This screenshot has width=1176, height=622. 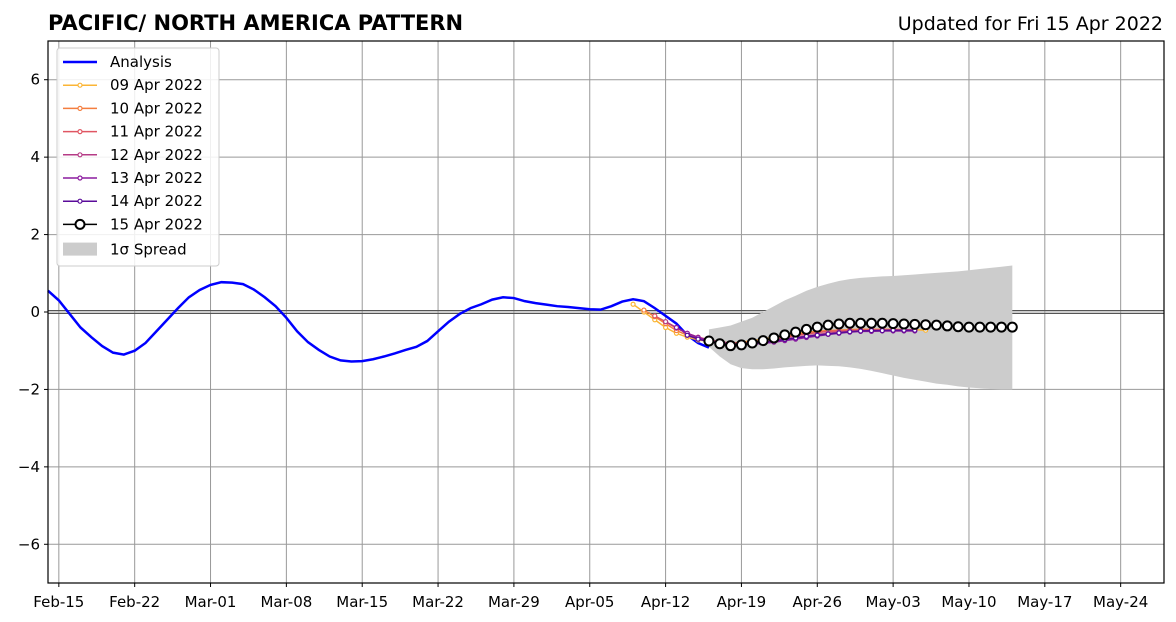 I want to click on legend-spread-swatch, so click(x=80, y=249).